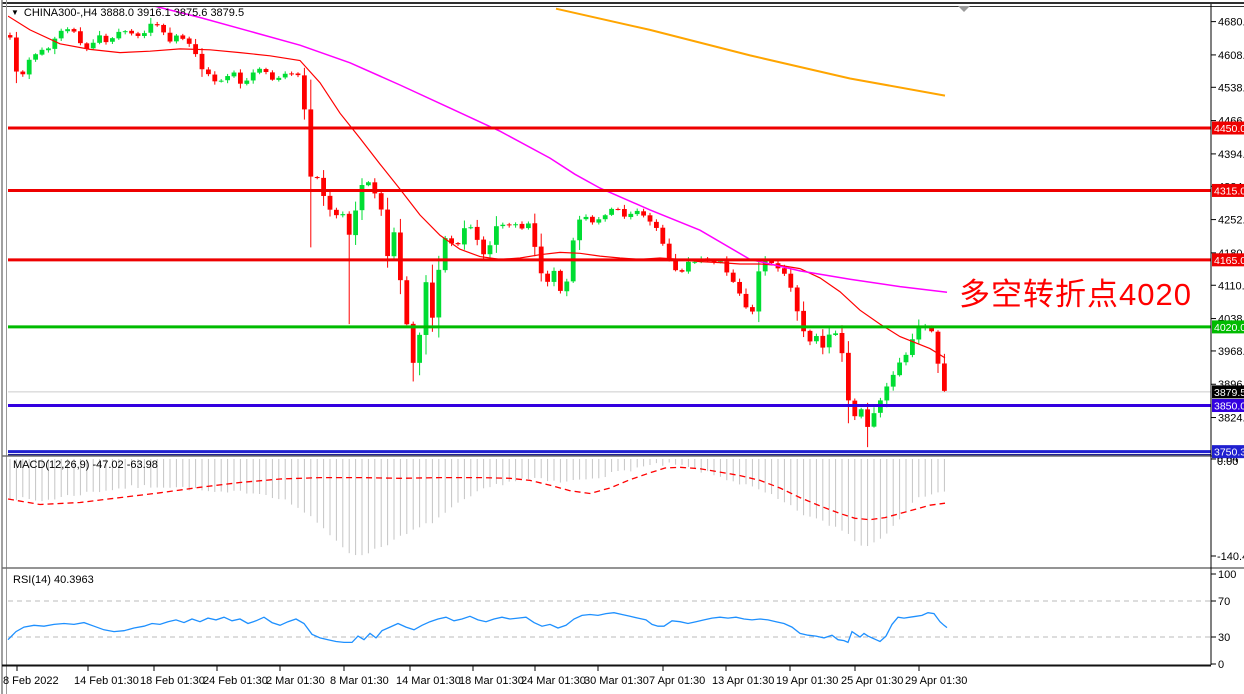 The width and height of the screenshot is (1244, 694). What do you see at coordinates (53, 580) in the screenshot?
I see `rsi-indicator-label: RSI(14) 40.3963` at bounding box center [53, 580].